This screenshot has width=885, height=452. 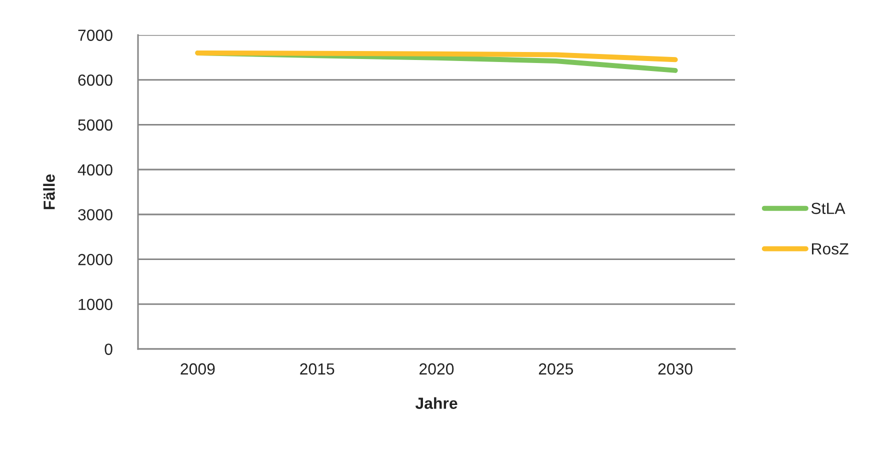 I want to click on x-tick-label: 2009, so click(x=197, y=369).